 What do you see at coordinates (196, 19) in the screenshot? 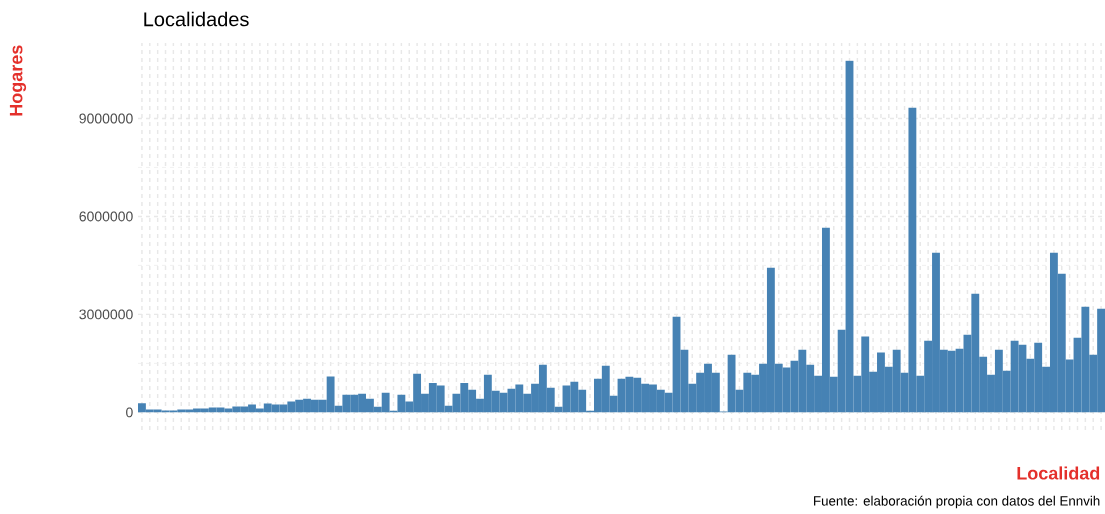
I see `chart-title: Localidades` at bounding box center [196, 19].